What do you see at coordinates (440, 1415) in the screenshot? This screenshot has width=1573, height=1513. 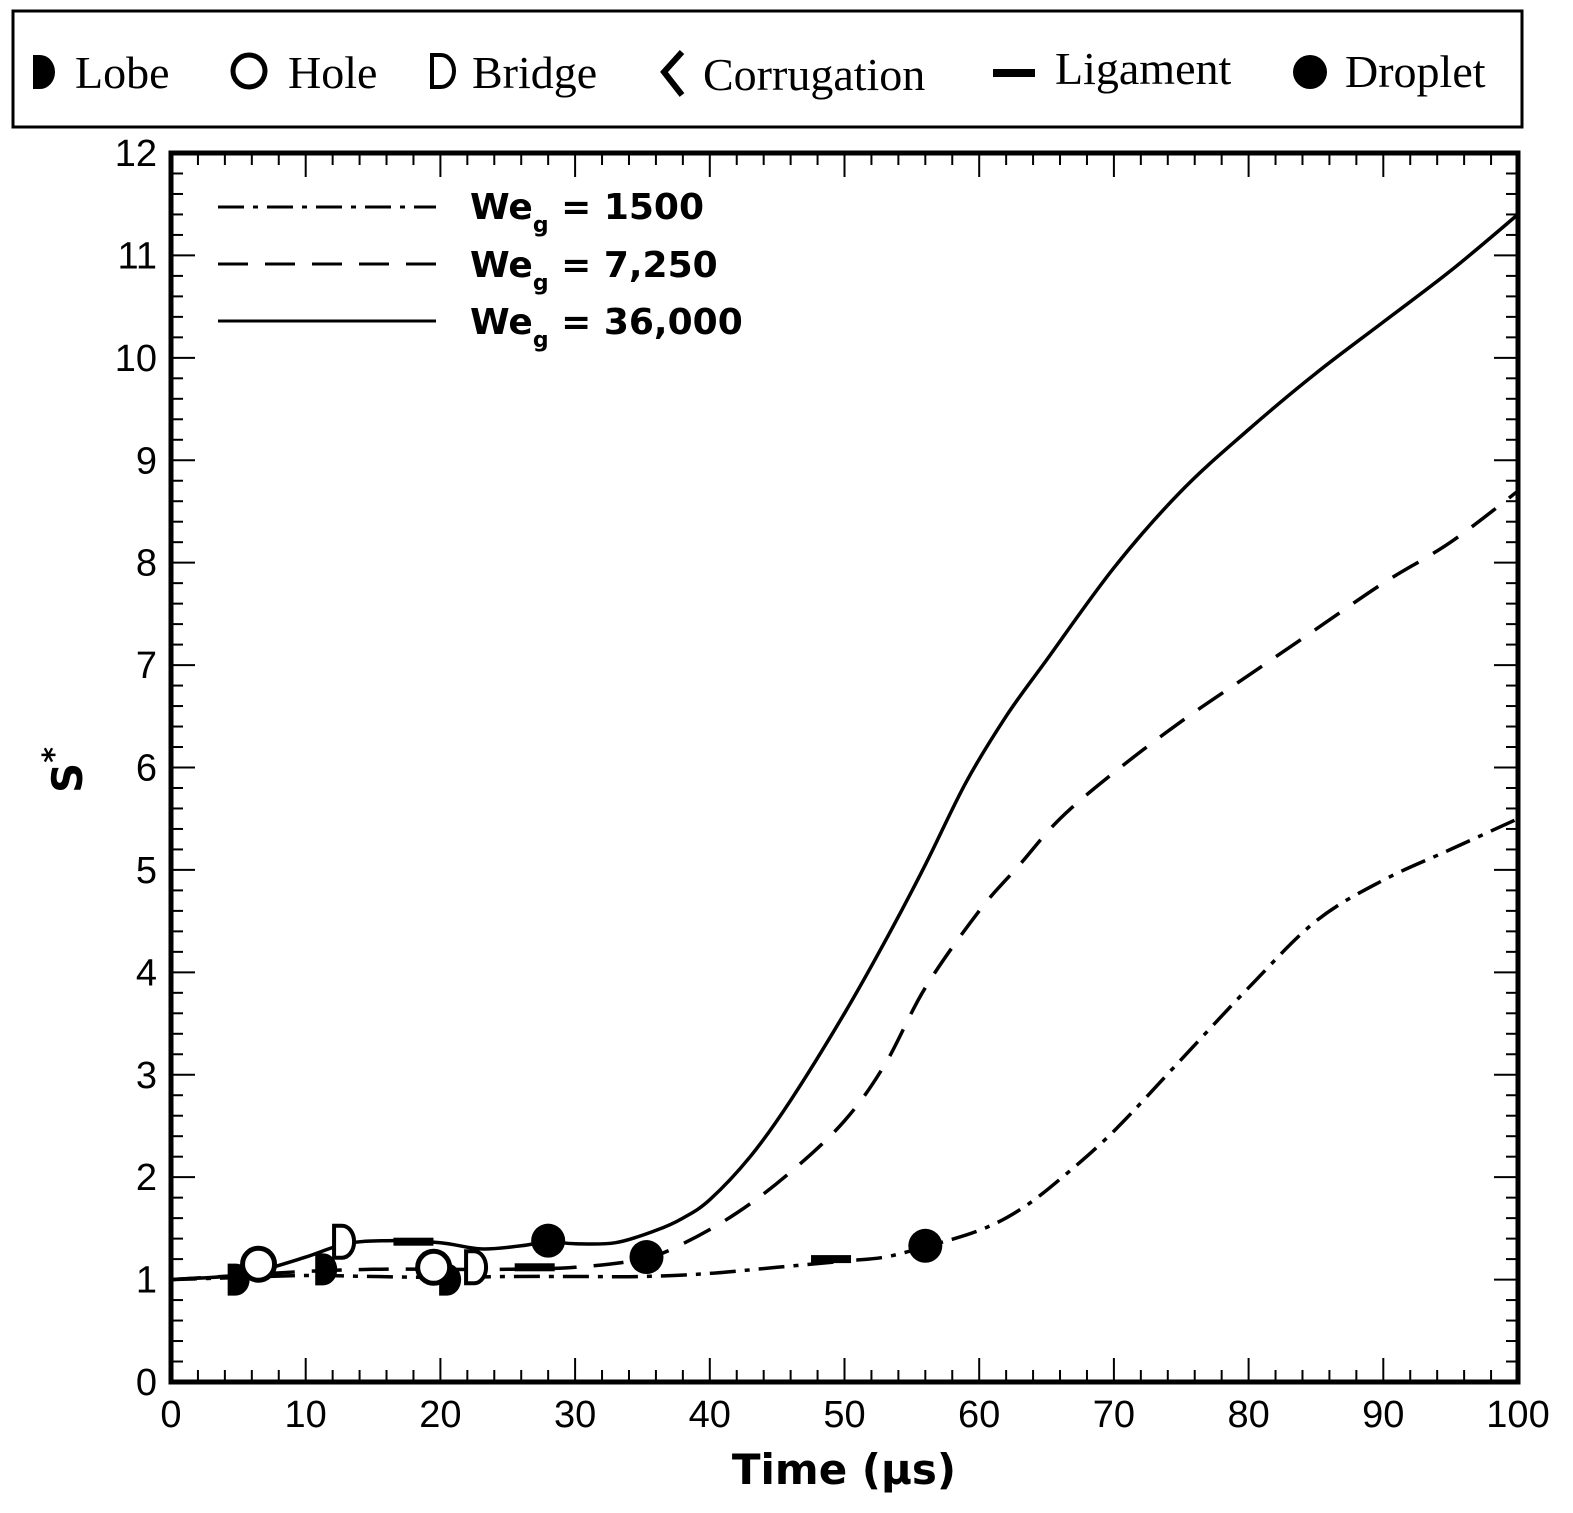 I see `x-tick-label: 20` at bounding box center [440, 1415].